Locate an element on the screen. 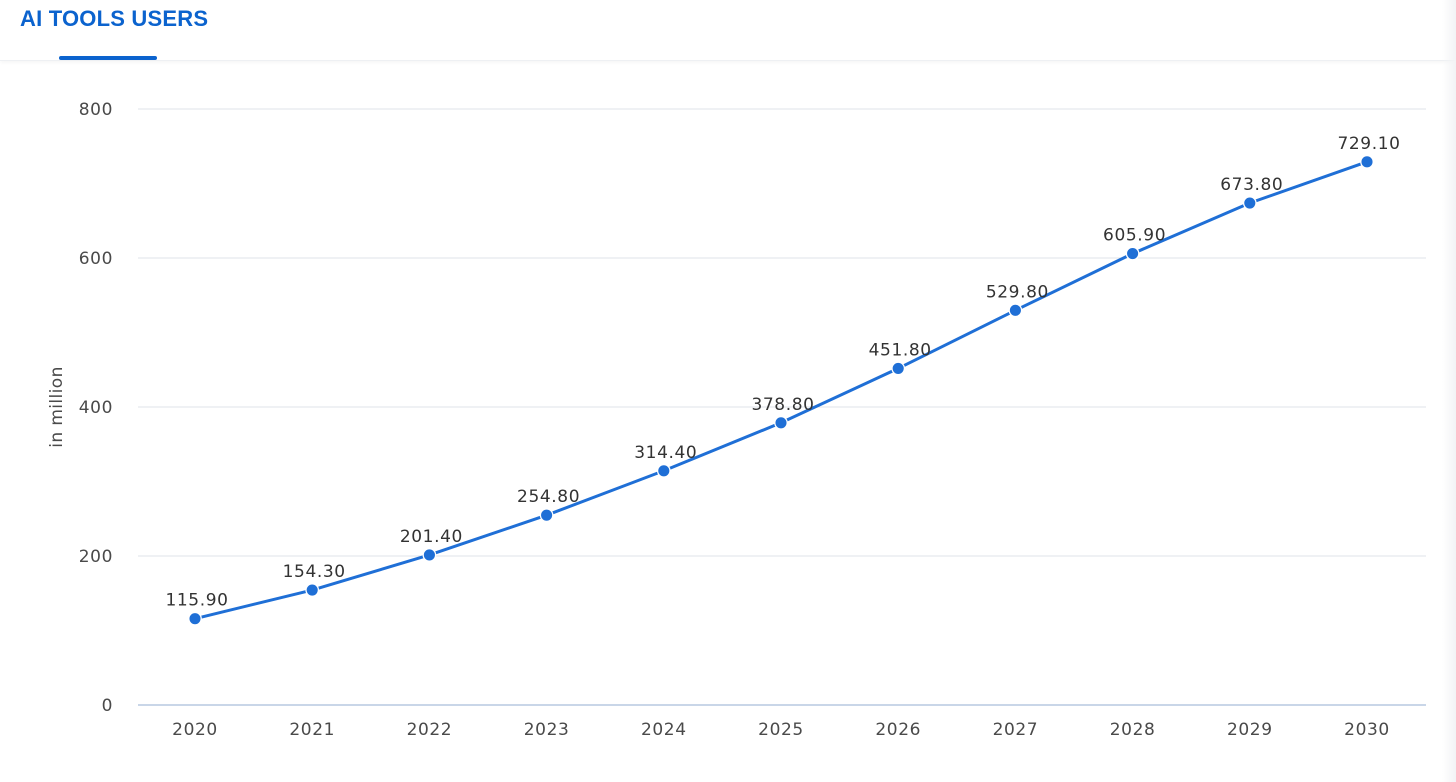  data-label: 378.80 is located at coordinates (782, 405).